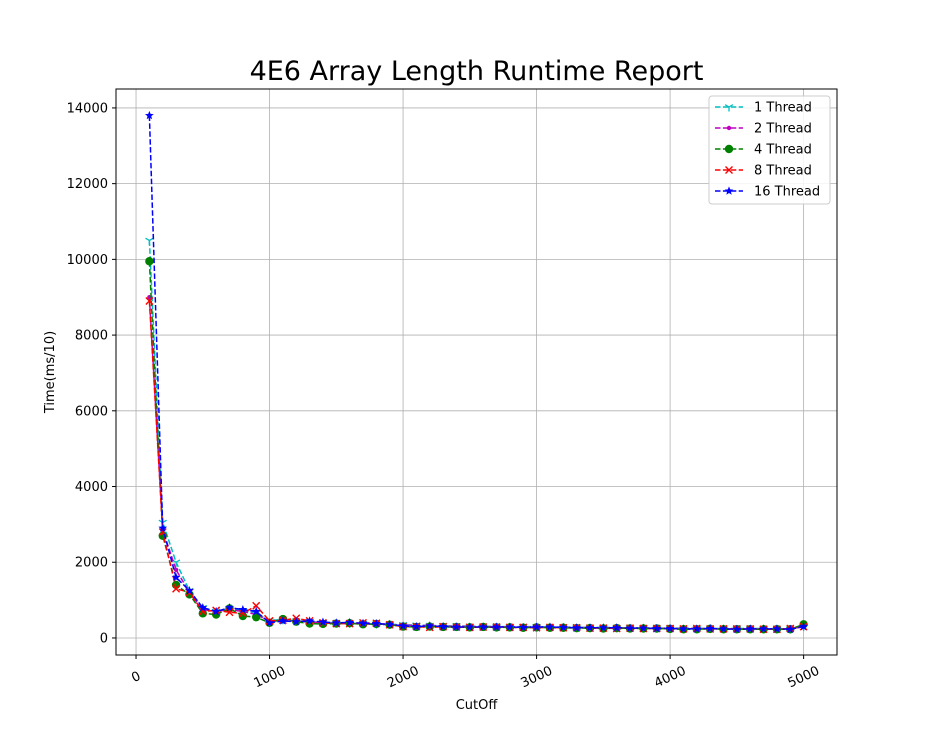 The width and height of the screenshot is (930, 736). What do you see at coordinates (104, 638) in the screenshot?
I see `y-tick-label: 0` at bounding box center [104, 638].